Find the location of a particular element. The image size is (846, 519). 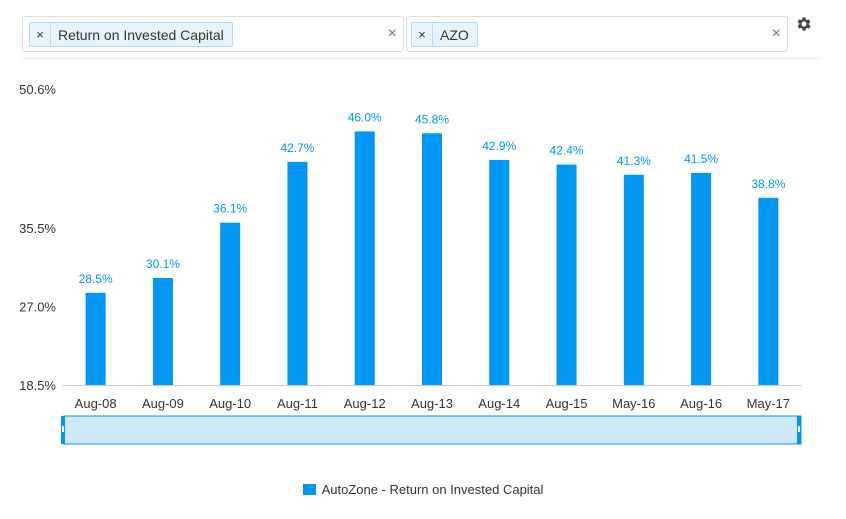

data-label: 41.3% is located at coordinates (634, 161).